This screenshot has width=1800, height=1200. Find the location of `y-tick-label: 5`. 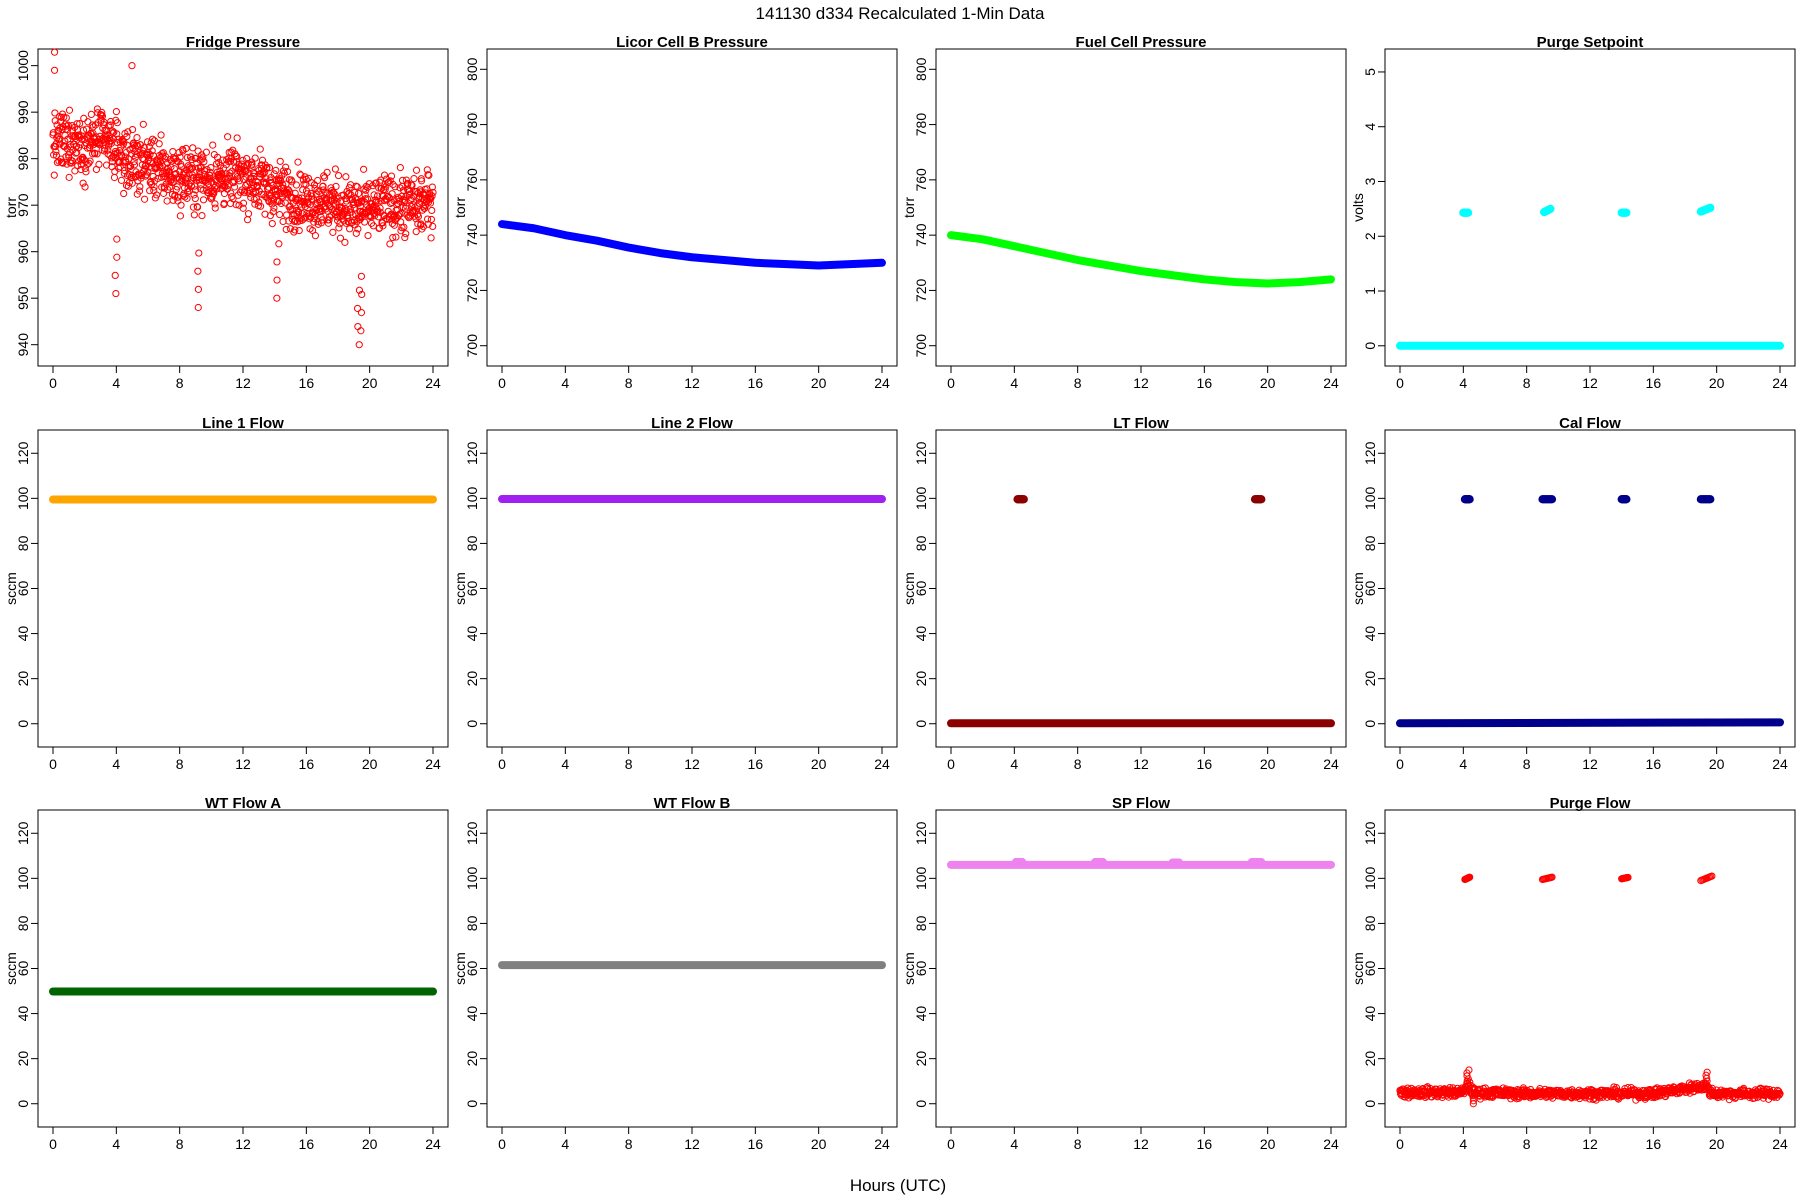

y-tick-label: 5 is located at coordinates (1370, 72).